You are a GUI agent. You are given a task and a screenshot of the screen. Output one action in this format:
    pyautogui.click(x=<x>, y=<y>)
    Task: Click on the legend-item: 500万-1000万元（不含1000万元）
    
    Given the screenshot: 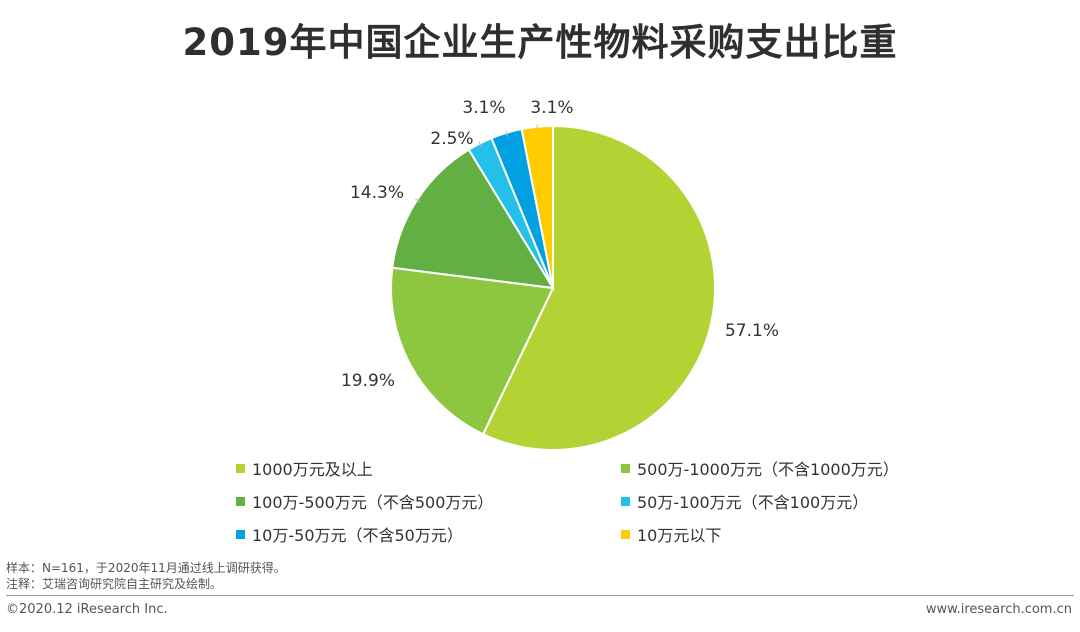 What is the action you would take?
    pyautogui.click(x=760, y=468)
    